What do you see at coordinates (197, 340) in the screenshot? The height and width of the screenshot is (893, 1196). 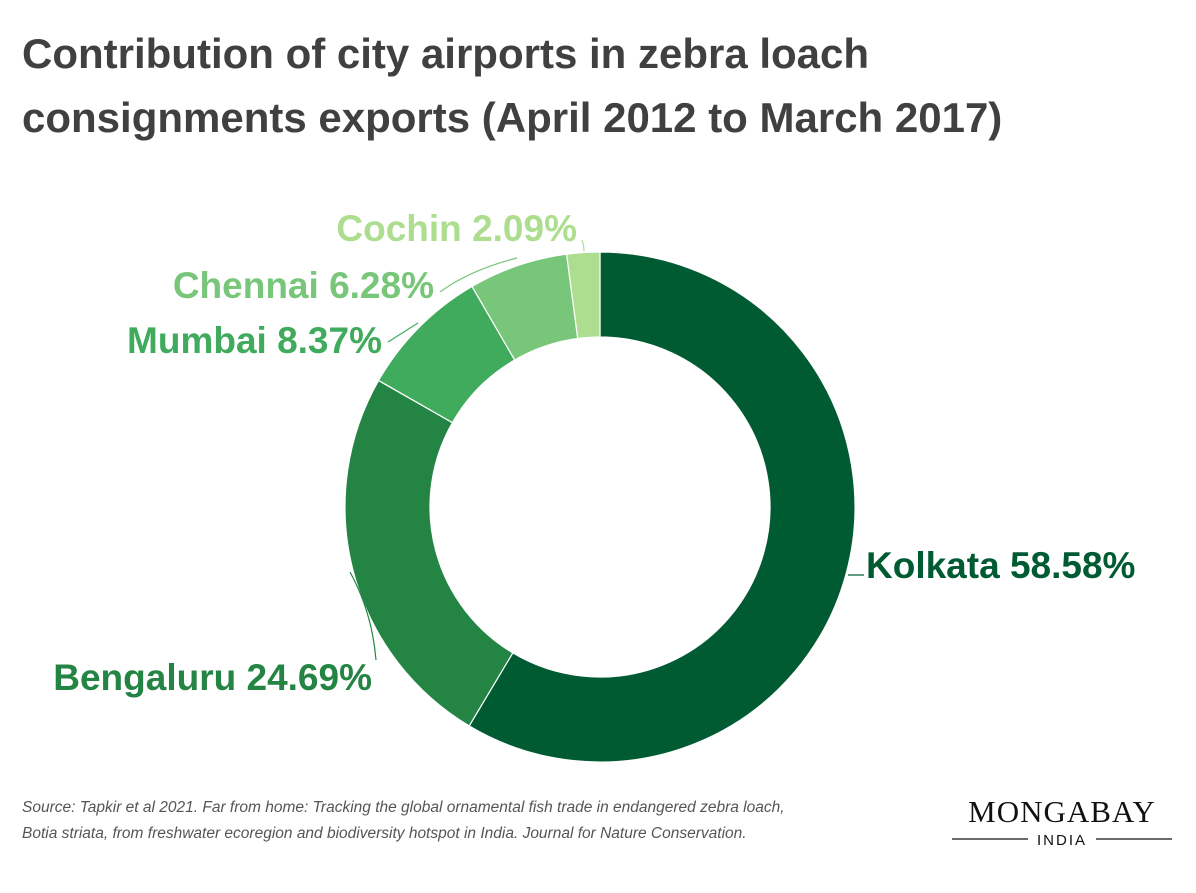 I see `category-label: Mumbai` at bounding box center [197, 340].